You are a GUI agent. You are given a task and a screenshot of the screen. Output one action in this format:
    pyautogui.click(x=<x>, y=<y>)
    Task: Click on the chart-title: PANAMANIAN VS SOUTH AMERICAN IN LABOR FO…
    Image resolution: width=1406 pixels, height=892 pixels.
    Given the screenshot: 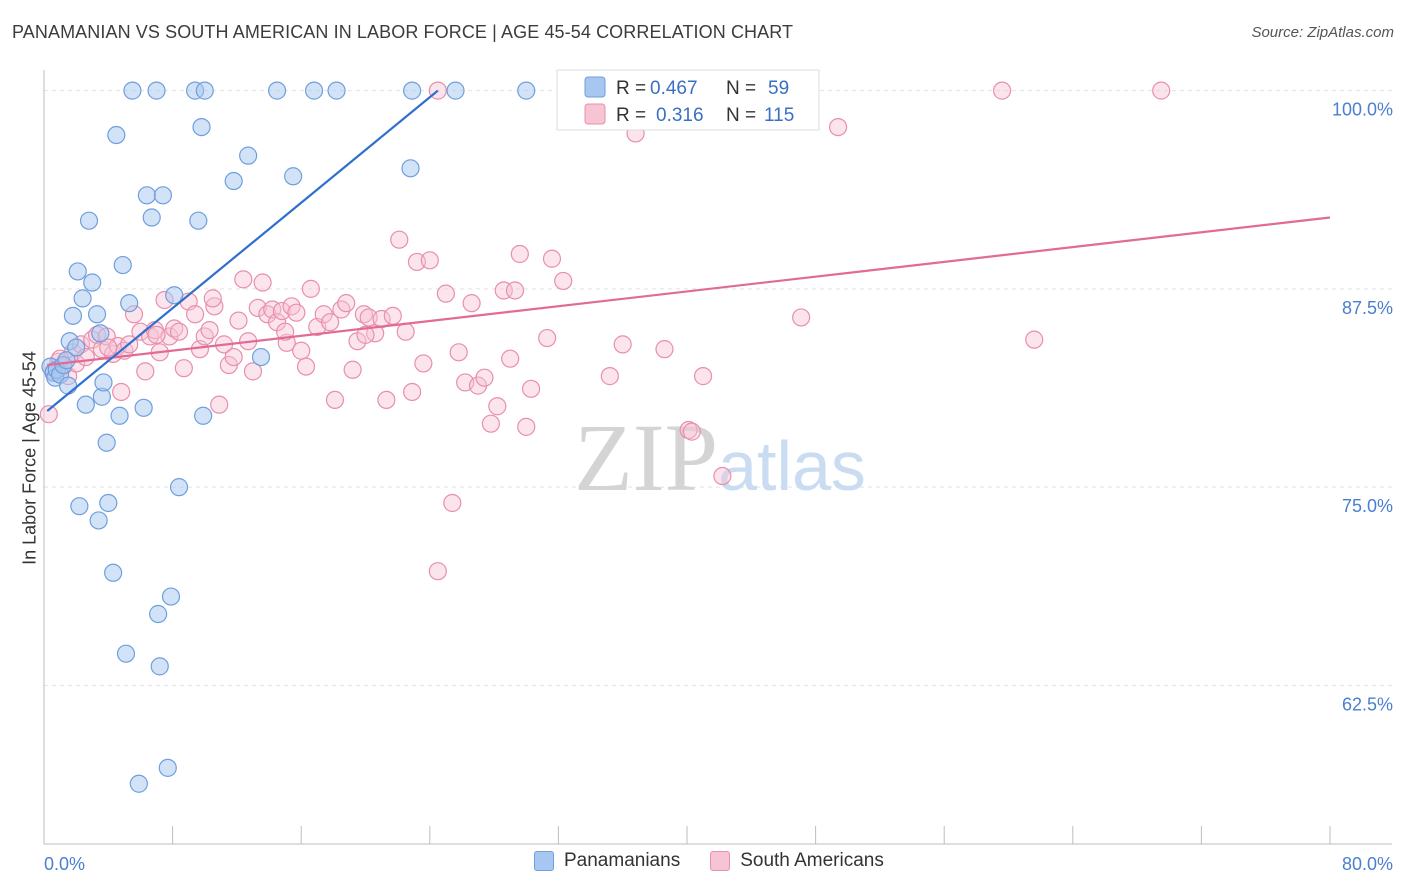 What is the action you would take?
    pyautogui.click(x=403, y=32)
    